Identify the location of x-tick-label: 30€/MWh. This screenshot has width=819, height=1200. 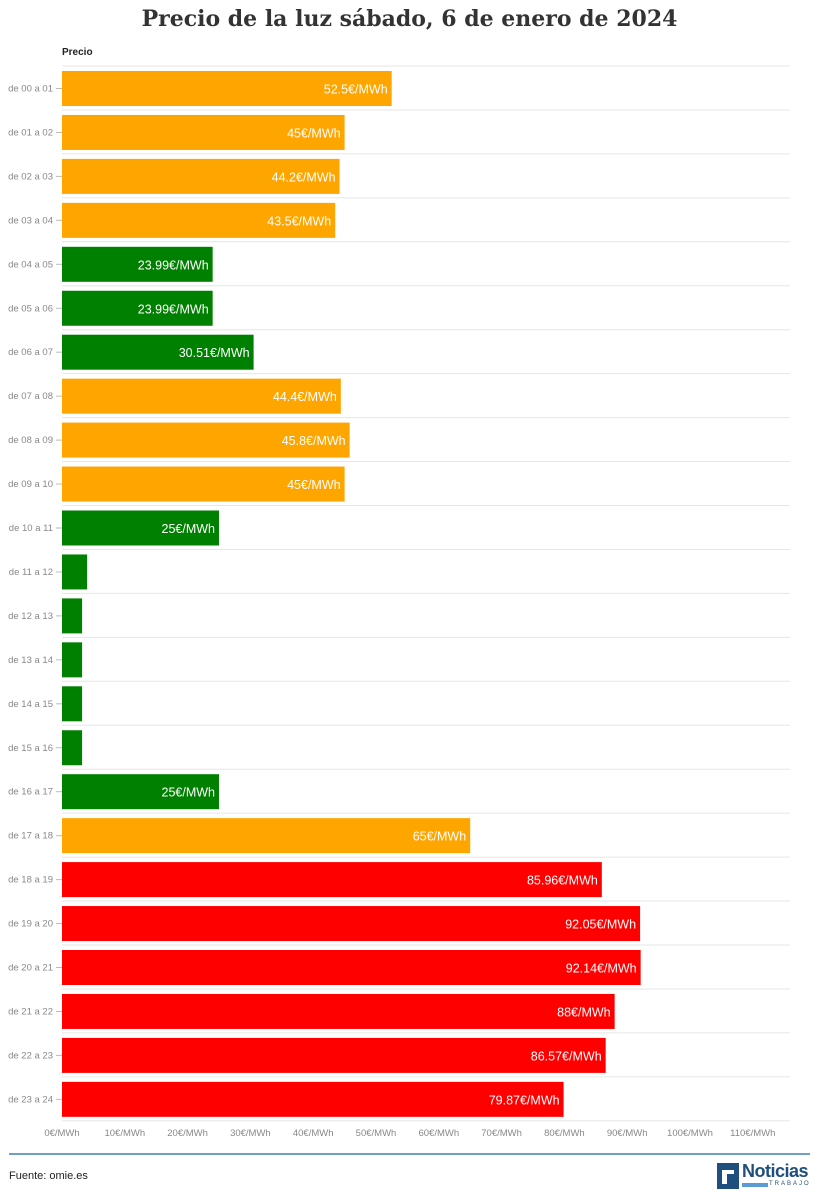
(250, 1133).